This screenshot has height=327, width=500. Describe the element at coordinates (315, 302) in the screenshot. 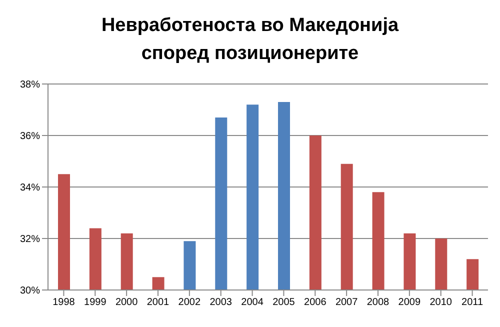

I see `x-tick-label: 2006` at that location.